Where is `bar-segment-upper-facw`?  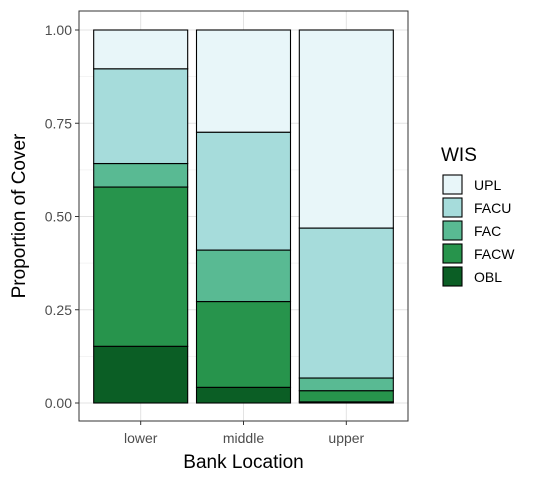
bar-segment-upper-facw is located at coordinates (346, 396).